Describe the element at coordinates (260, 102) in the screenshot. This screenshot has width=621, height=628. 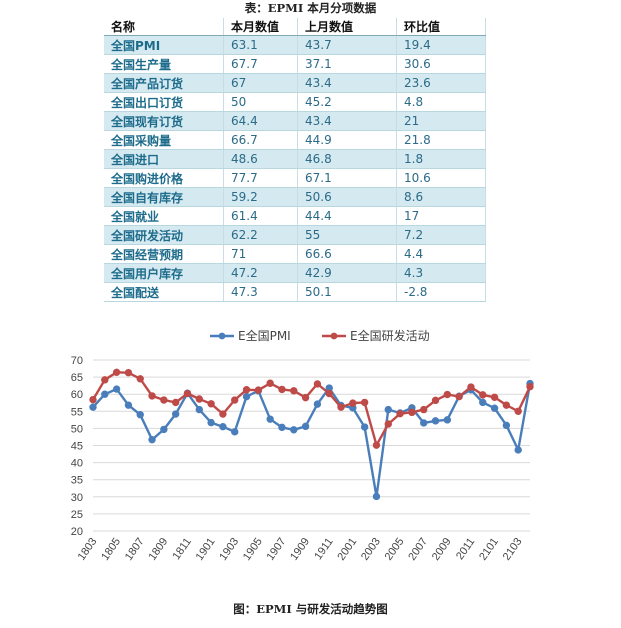
I see `cell-current: 50` at that location.